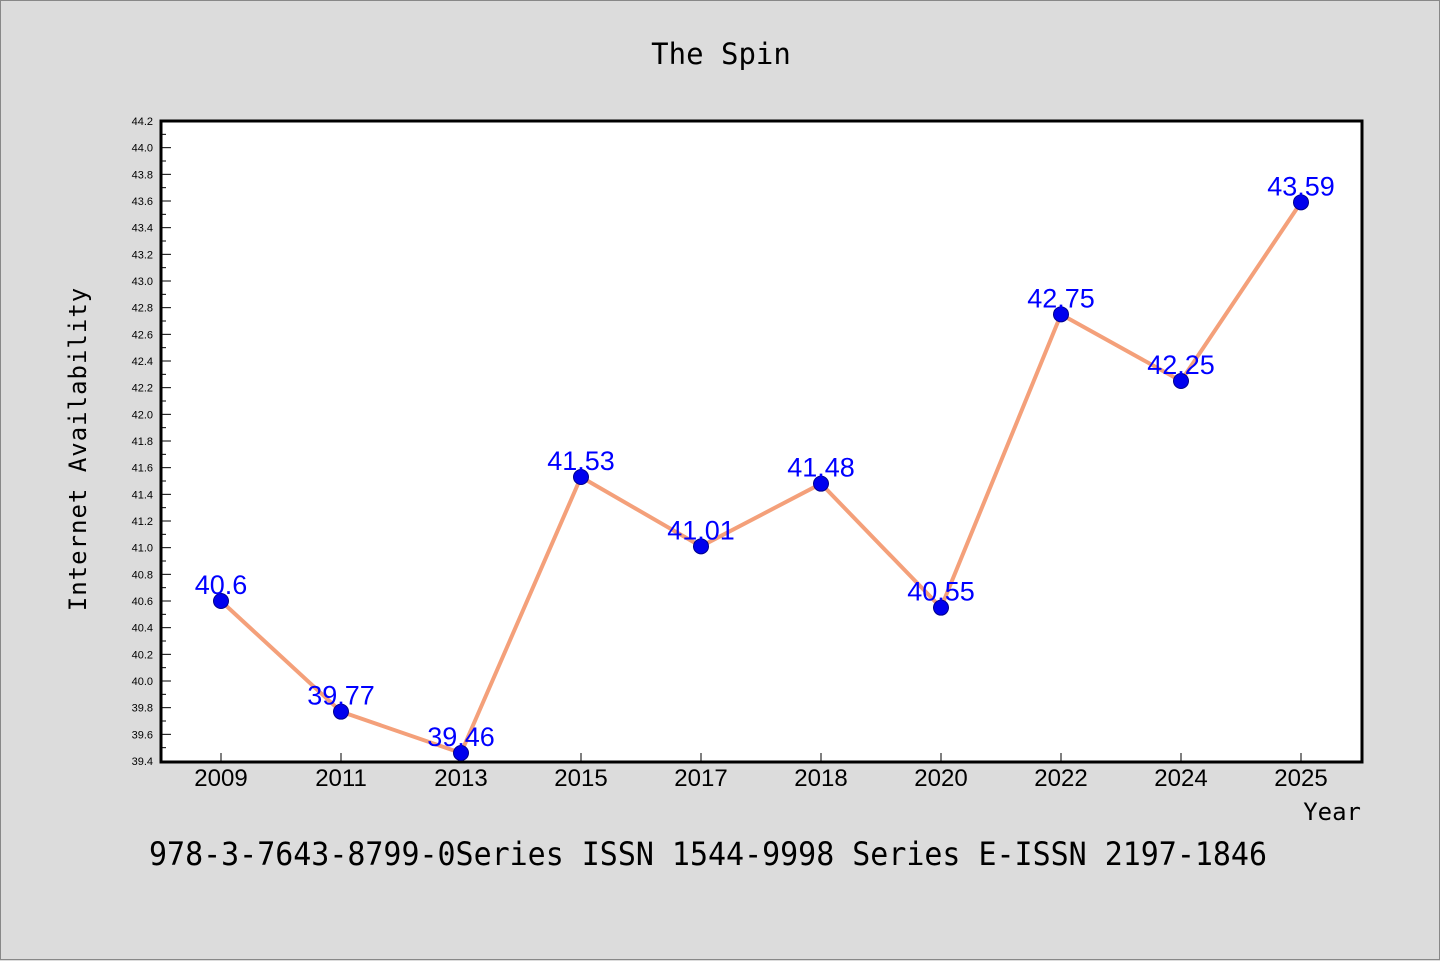 The image size is (1440, 961). What do you see at coordinates (142, 202) in the screenshot?
I see `y-tick-label: 43.6` at bounding box center [142, 202].